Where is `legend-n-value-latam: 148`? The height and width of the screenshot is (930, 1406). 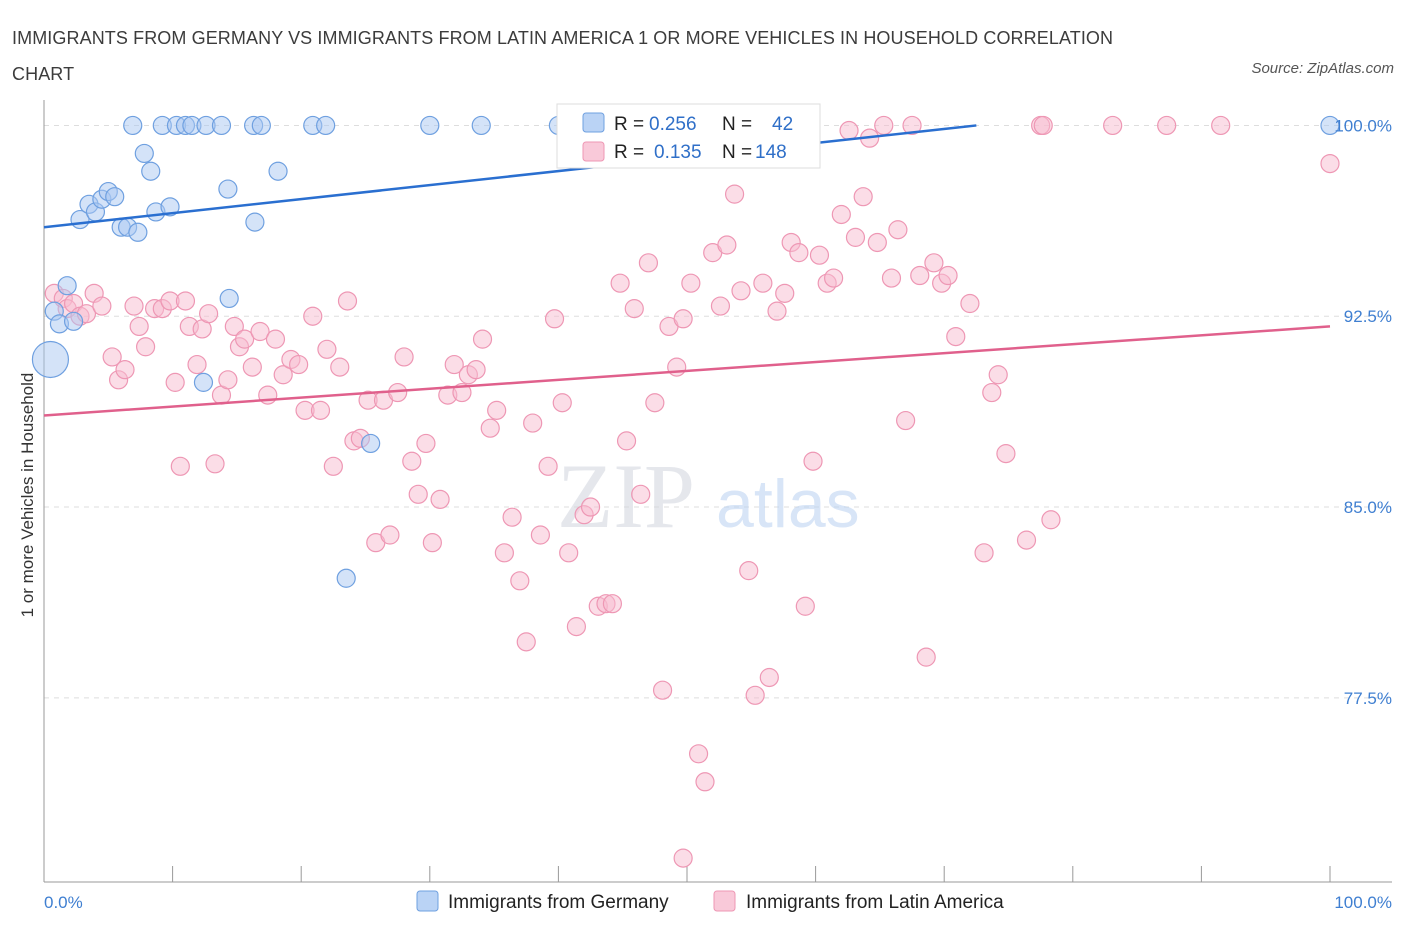 legend-n-value-latam: 148 is located at coordinates (771, 152).